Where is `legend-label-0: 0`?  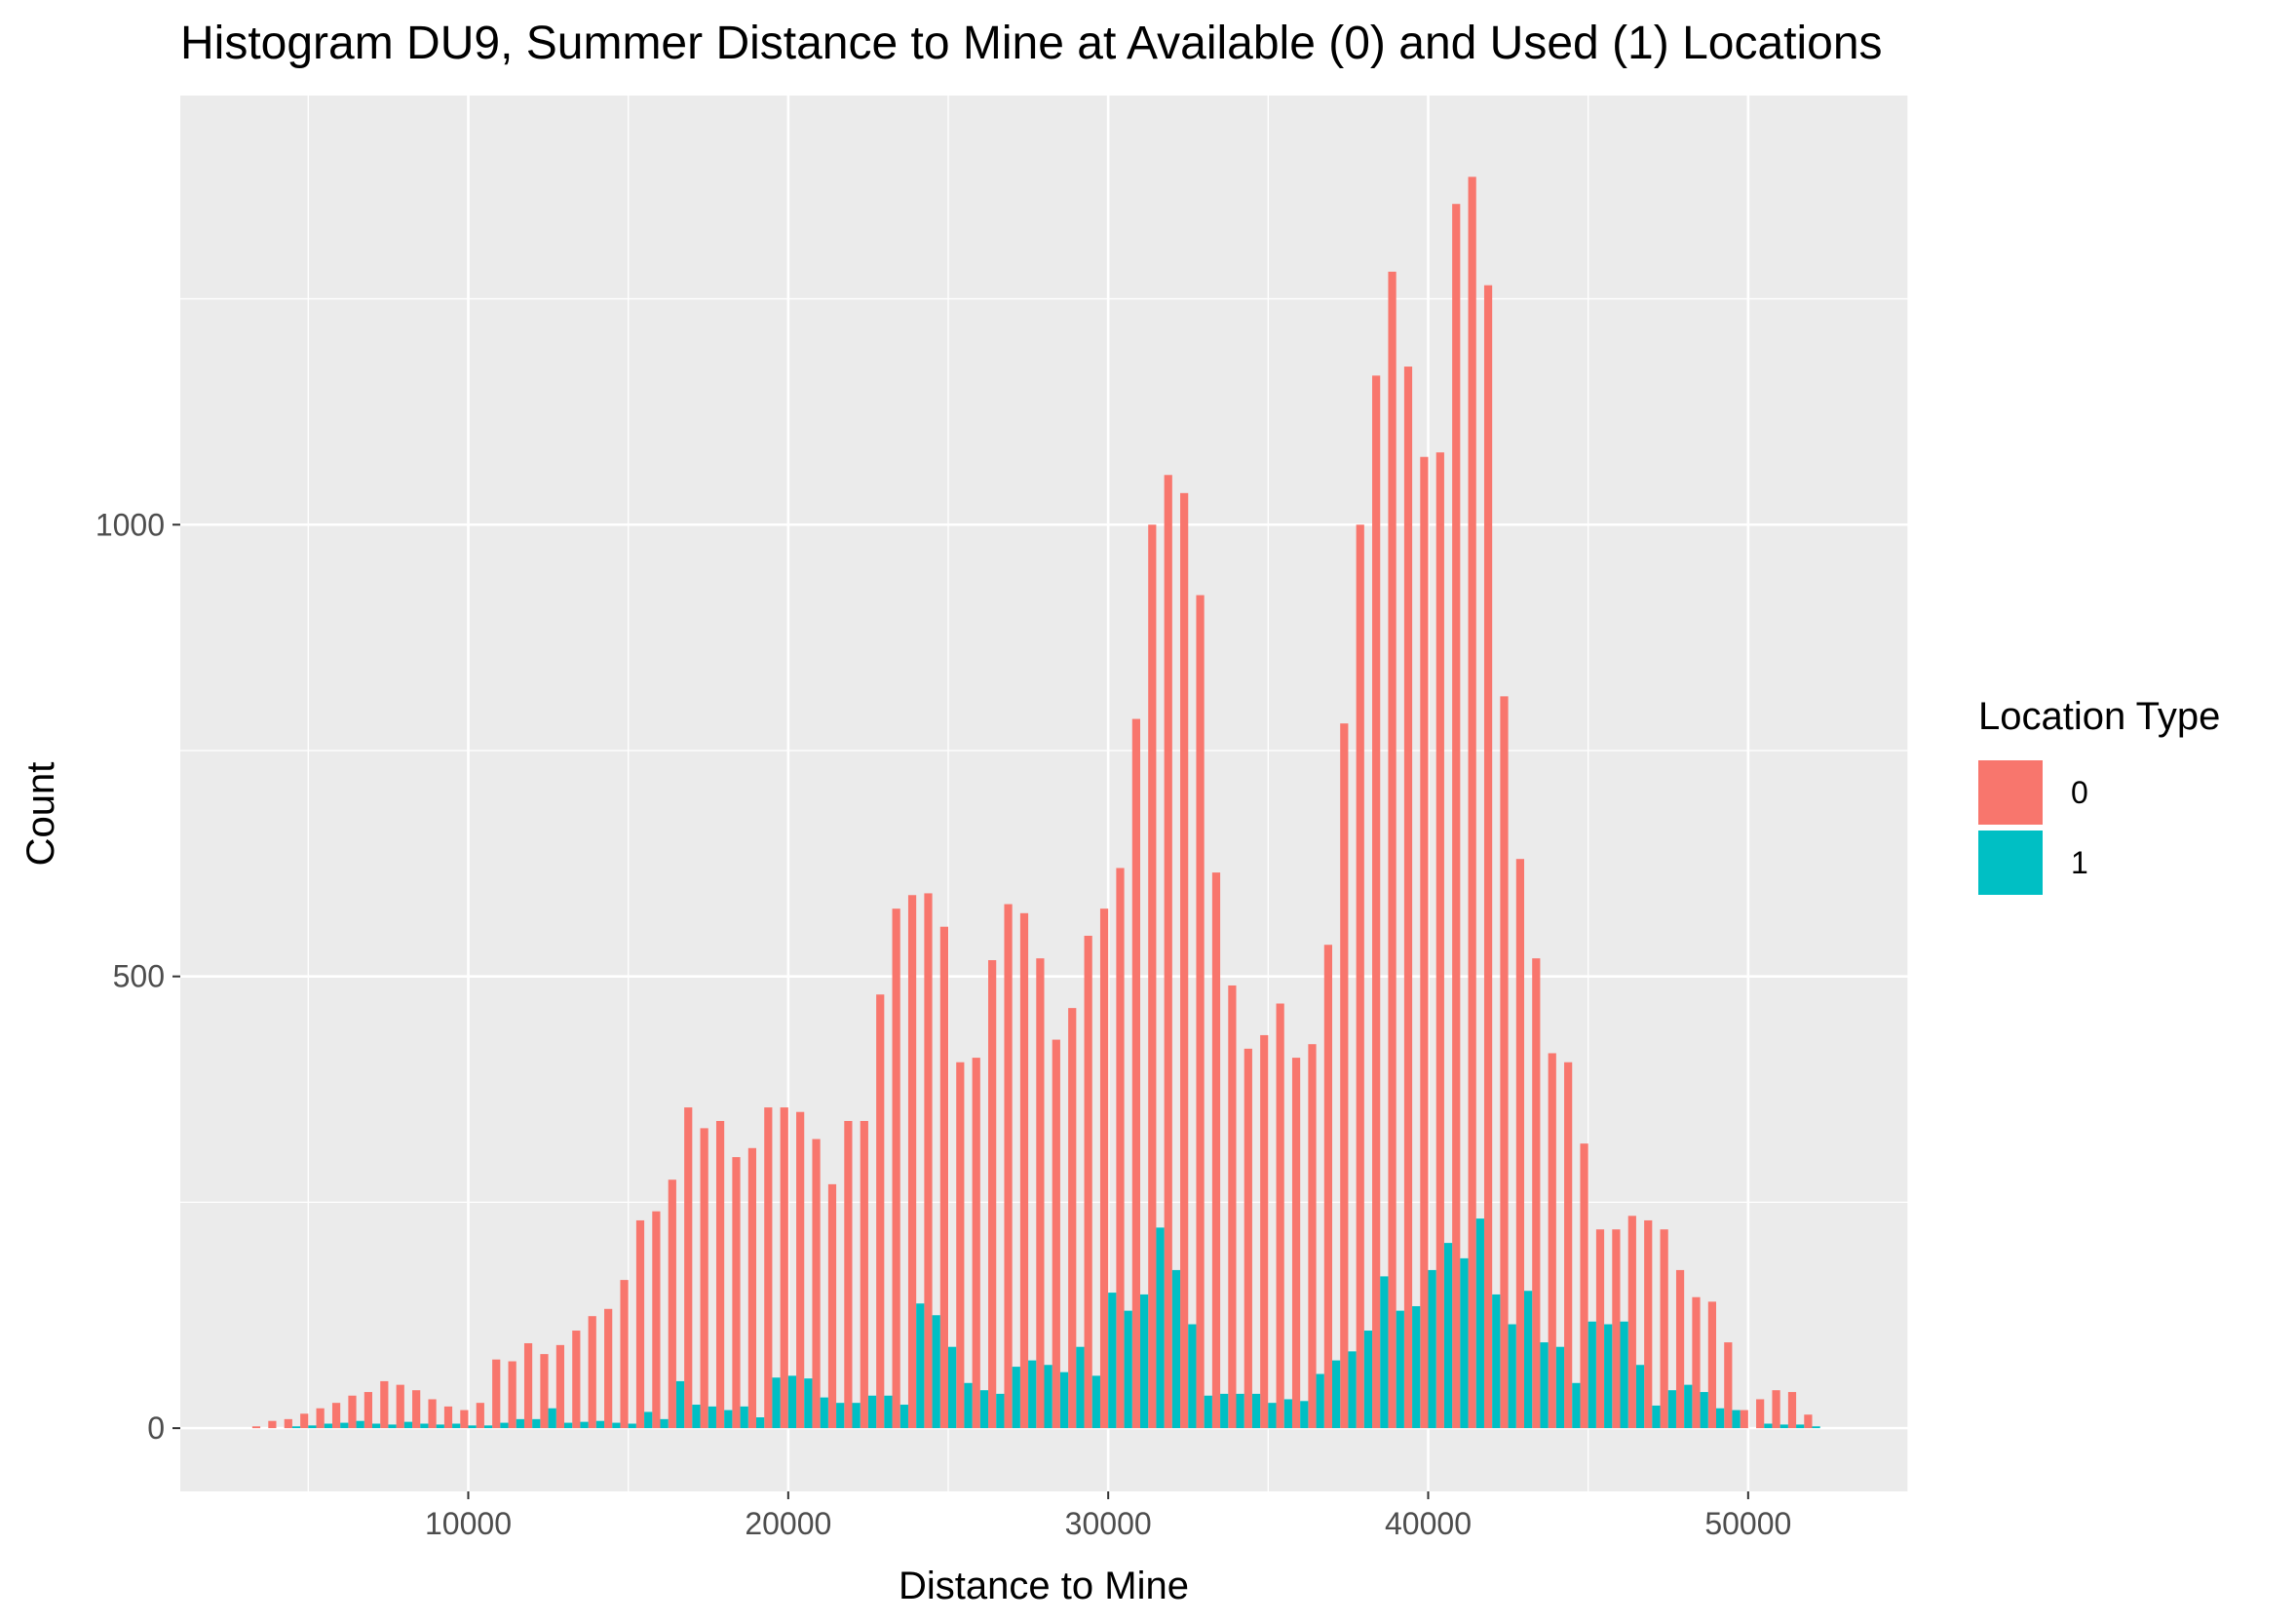
legend-label-0: 0 is located at coordinates (2079, 793).